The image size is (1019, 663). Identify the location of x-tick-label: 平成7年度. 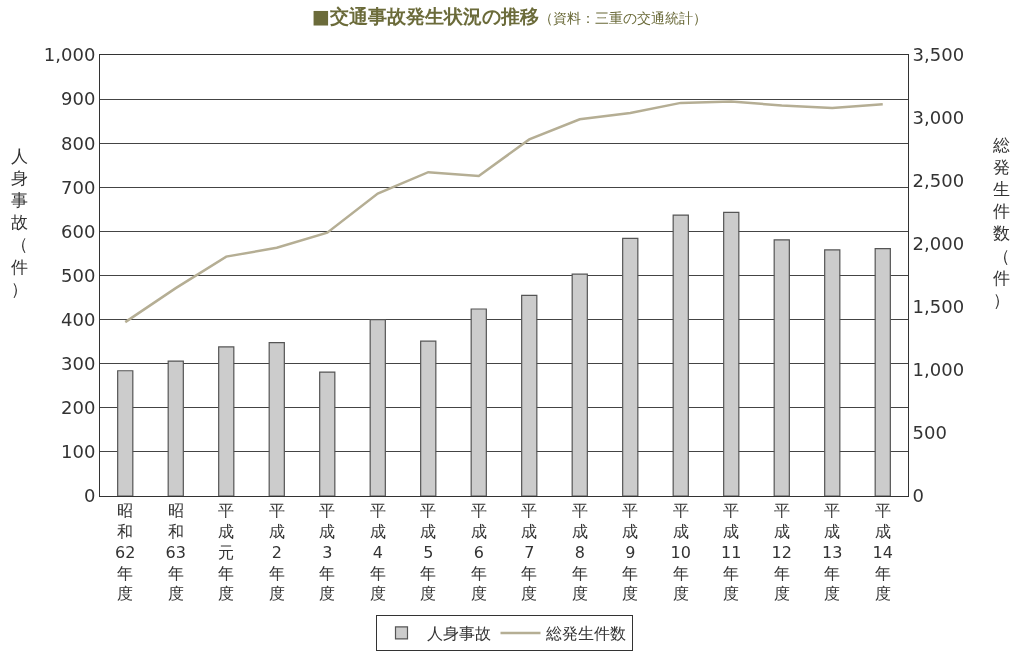
(529, 552).